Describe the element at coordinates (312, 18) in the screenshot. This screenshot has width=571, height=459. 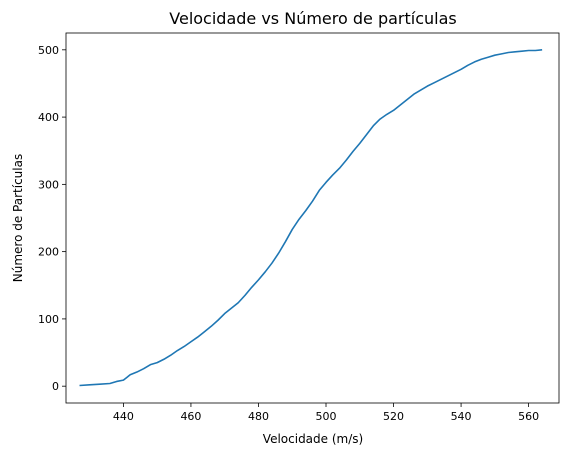
I see `chart-title: Velocidade vs Número de partículas` at that location.